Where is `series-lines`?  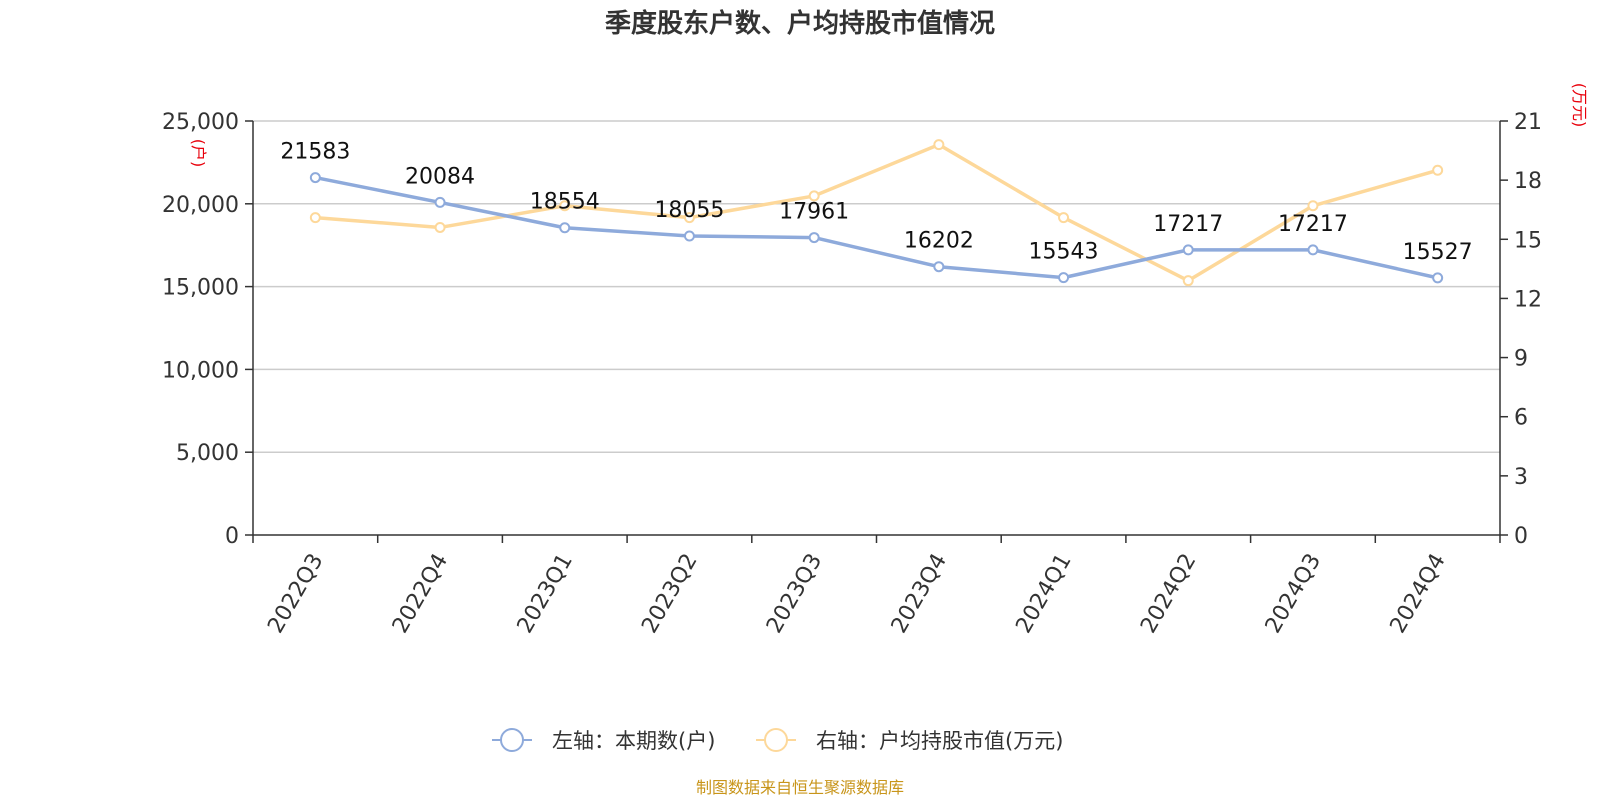 series-lines is located at coordinates (877, 212).